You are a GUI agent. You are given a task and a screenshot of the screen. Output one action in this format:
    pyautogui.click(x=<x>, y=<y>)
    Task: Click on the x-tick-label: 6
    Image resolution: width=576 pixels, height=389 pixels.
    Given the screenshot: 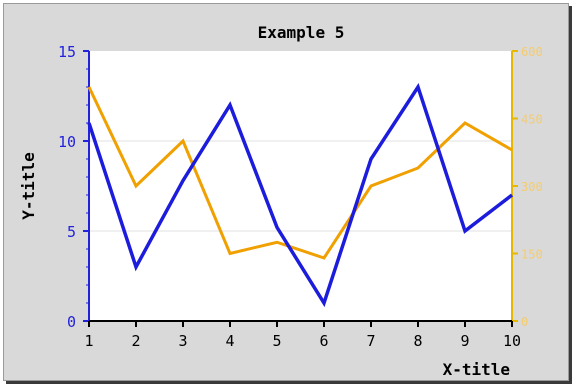 What is the action you would take?
    pyautogui.click(x=323, y=341)
    